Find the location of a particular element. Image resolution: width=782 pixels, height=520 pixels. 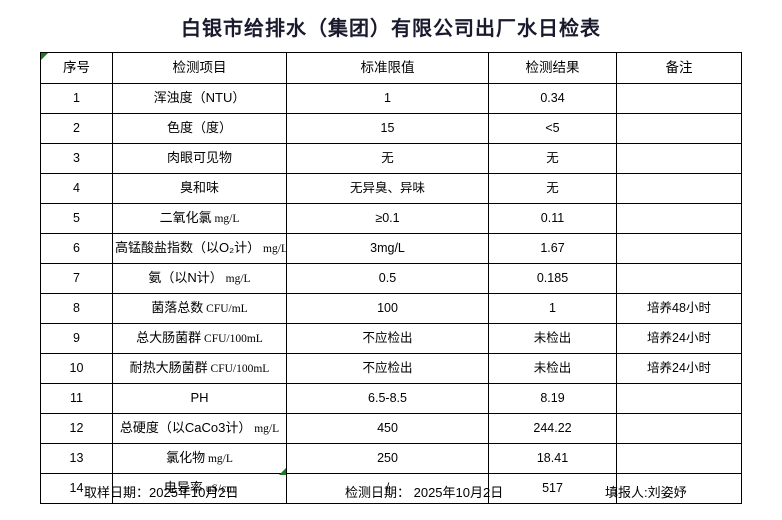

cell-index: 7 is located at coordinates (76, 278).